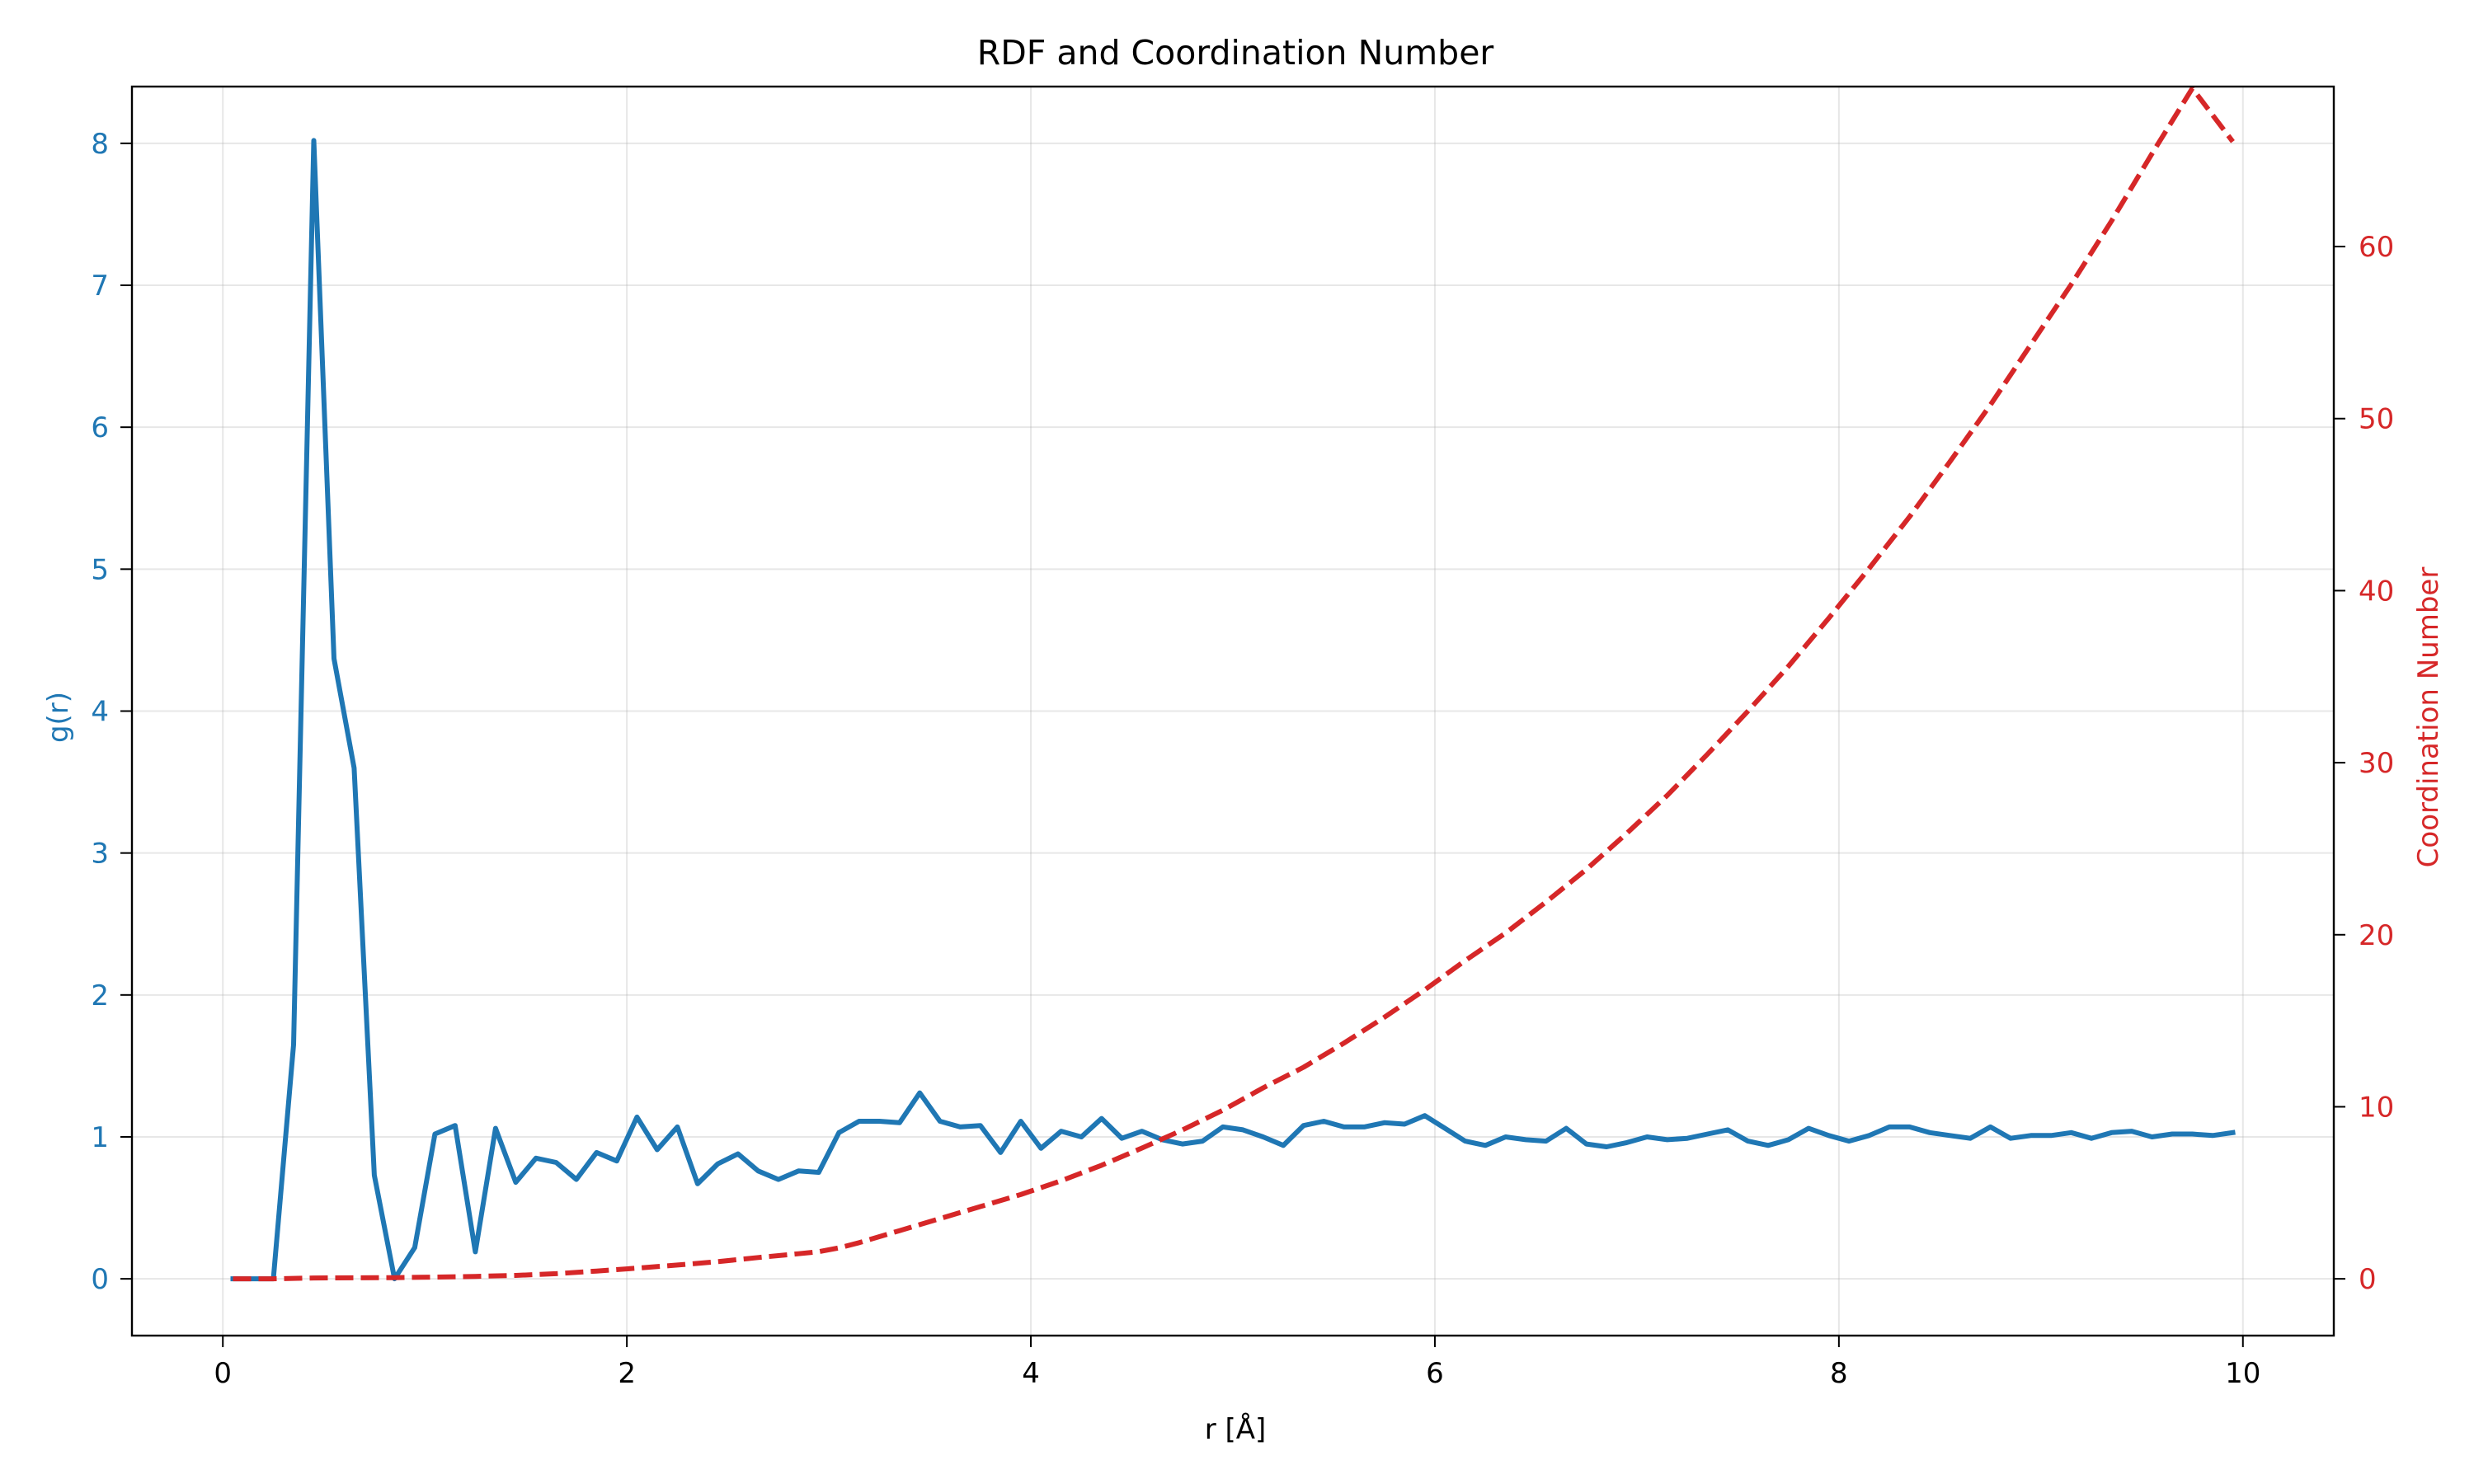 This screenshot has height=1484, width=2474. I want to click on chart-title: RDF and Coordination Number, so click(1235, 53).